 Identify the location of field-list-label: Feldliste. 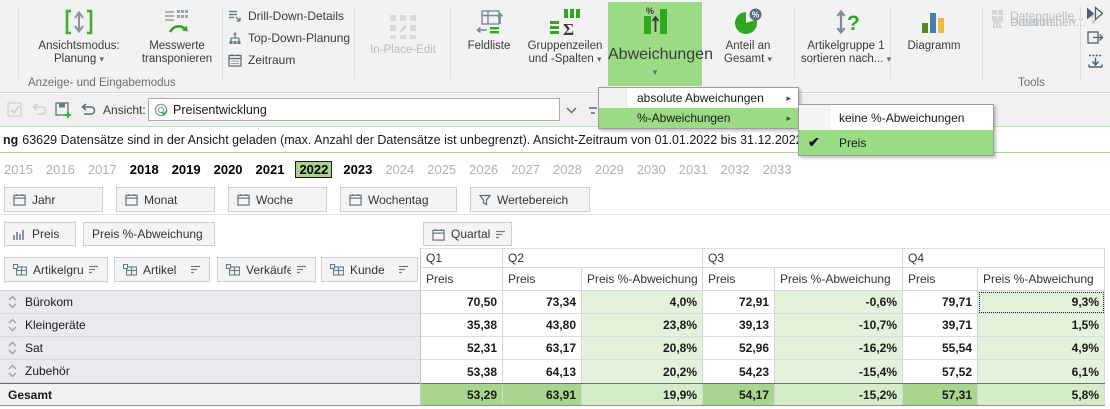
(489, 46).